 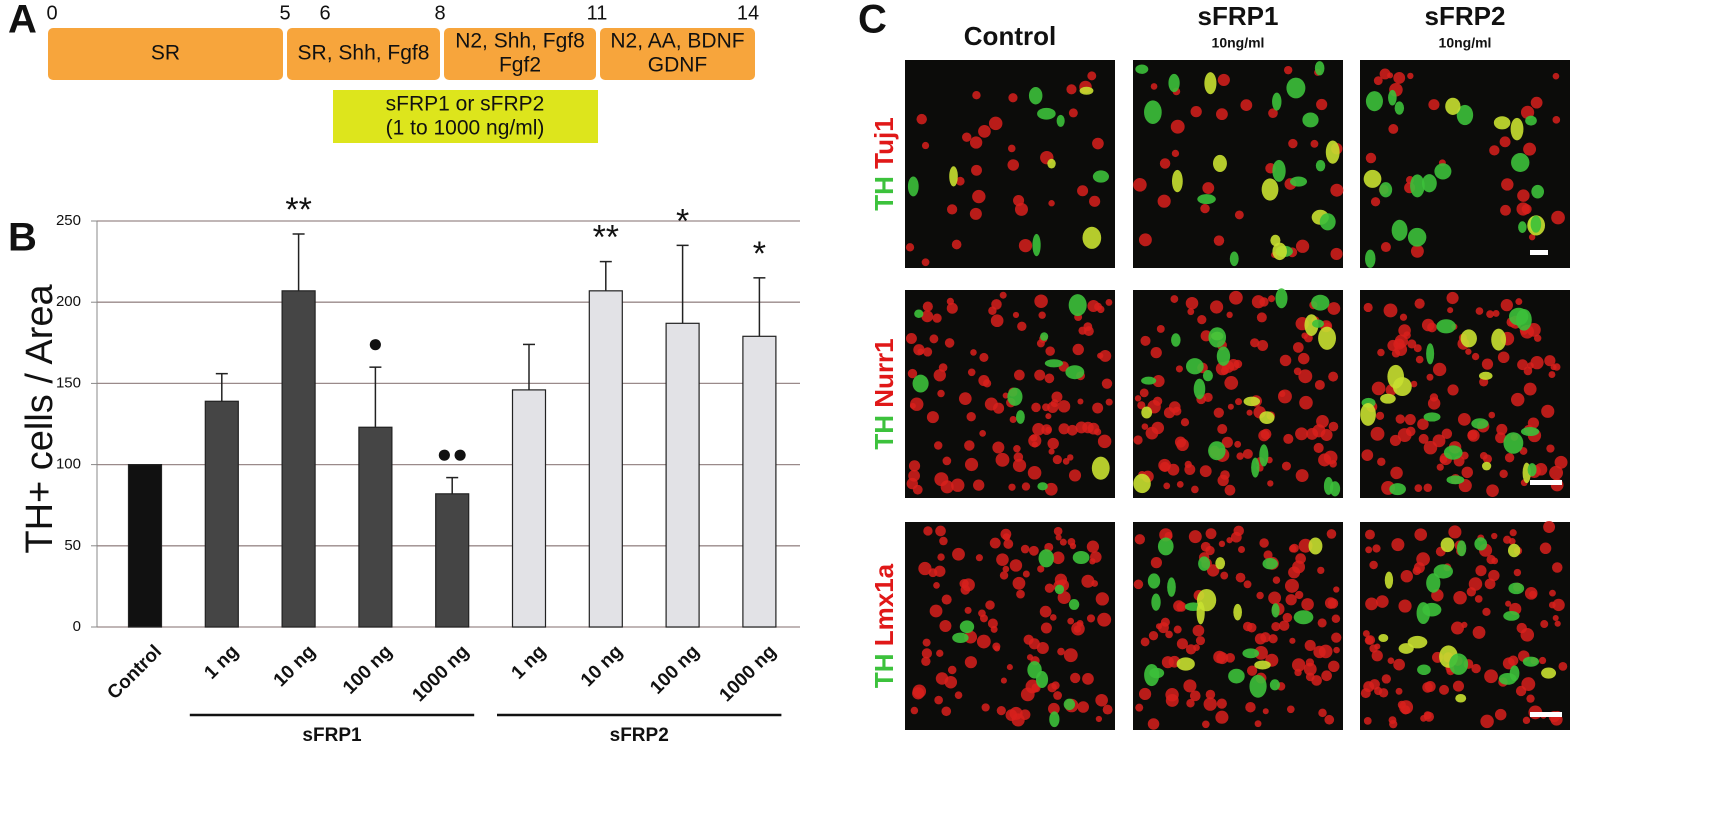 What do you see at coordinates (1546, 482) in the screenshot?
I see `scale-bar` at bounding box center [1546, 482].